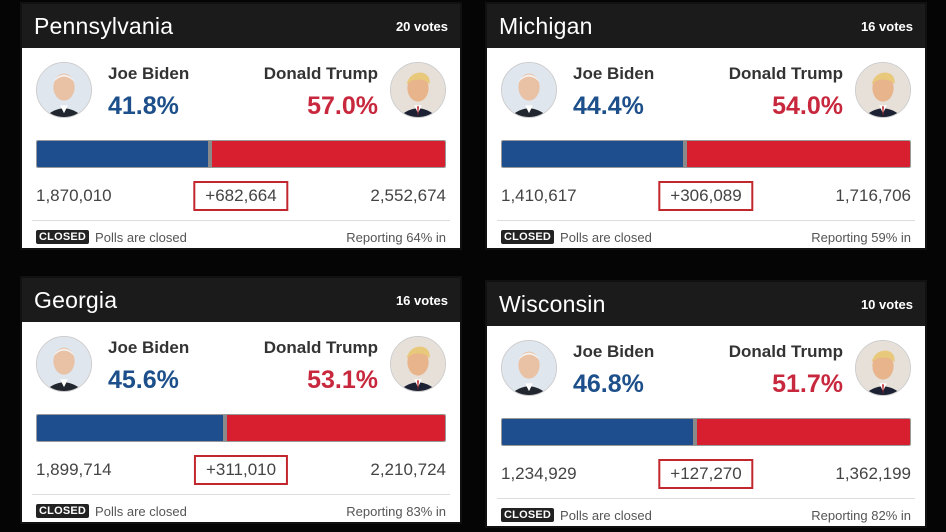  Describe the element at coordinates (104, 25) in the screenshot. I see `state-name: Pennsylvania` at that location.